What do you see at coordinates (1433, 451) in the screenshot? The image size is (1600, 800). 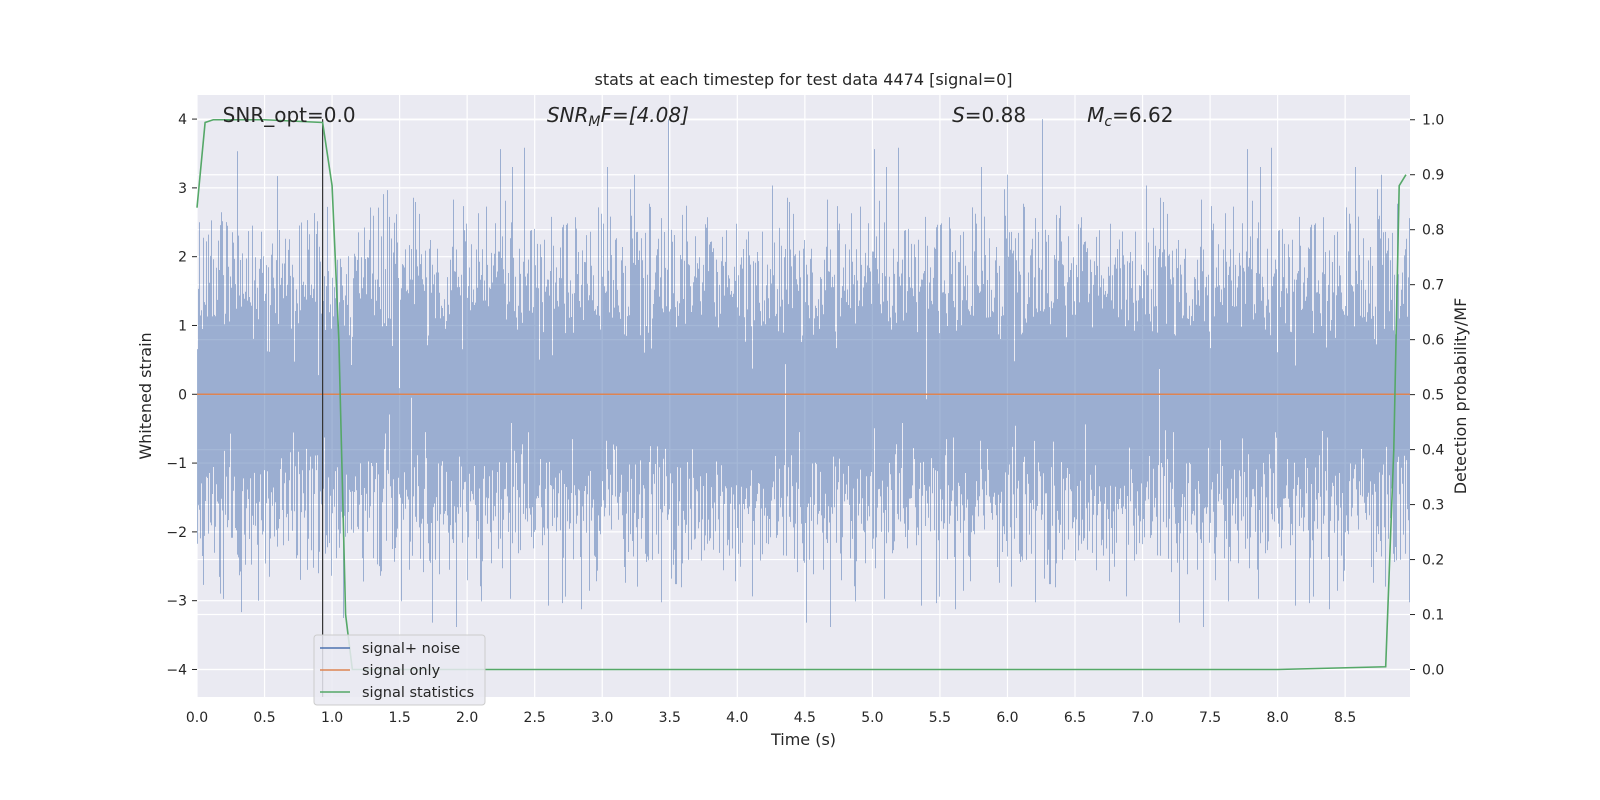 I see `y2-tick-label: 0.4` at bounding box center [1433, 451].